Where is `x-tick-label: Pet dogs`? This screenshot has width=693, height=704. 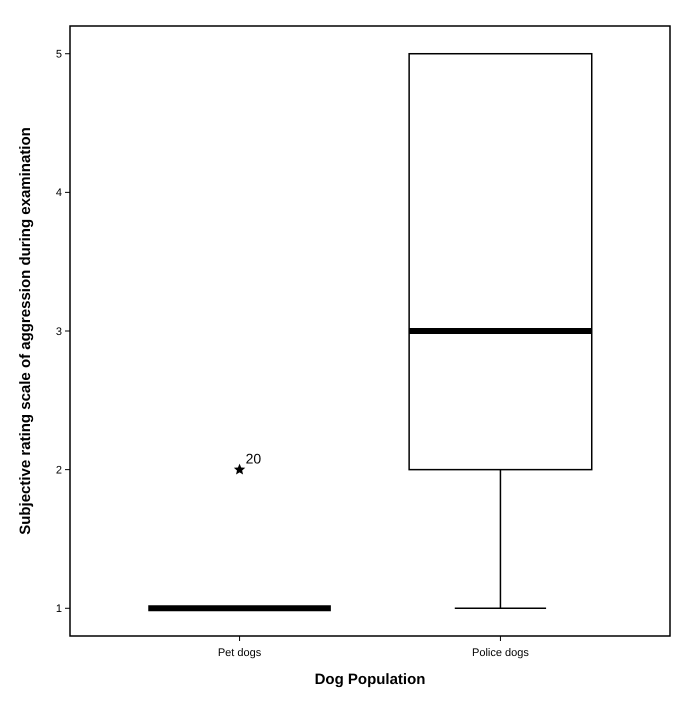
x-tick-label: Pet dogs is located at coordinates (240, 653).